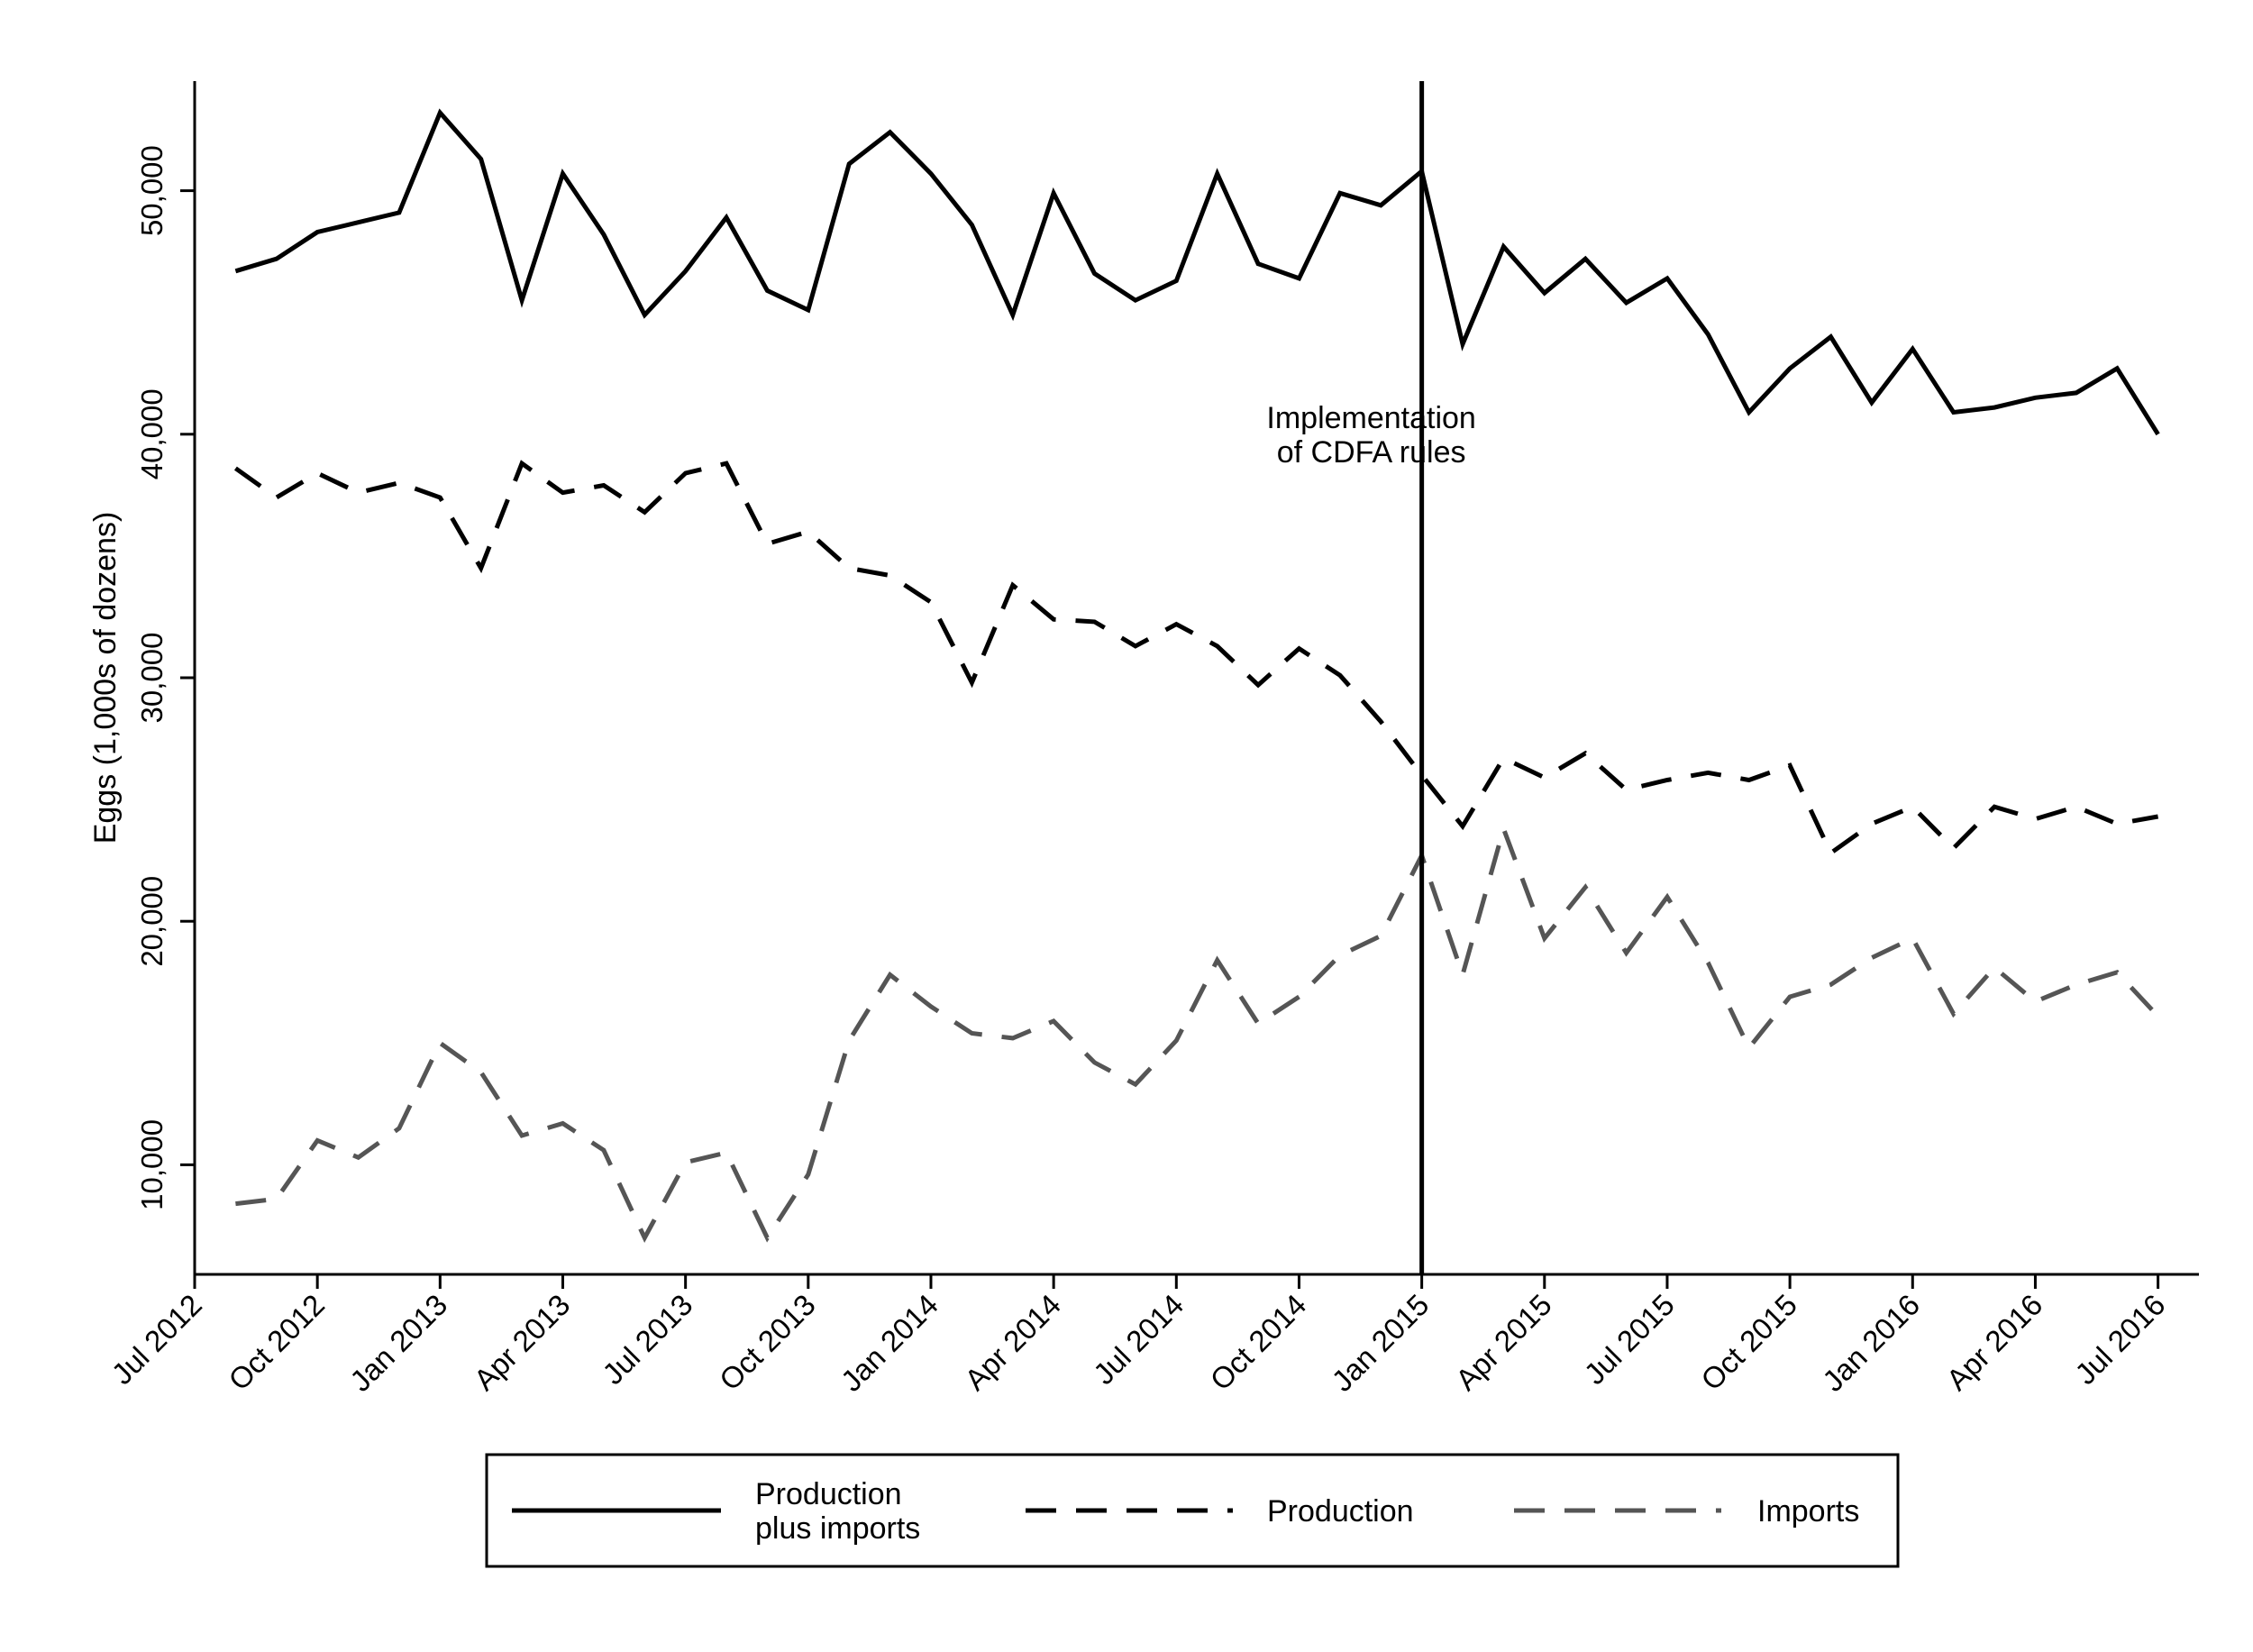 The width and height of the screenshot is (2253, 1652). Describe the element at coordinates (152, 191) in the screenshot. I see `y-tick-label: 50,000` at that location.